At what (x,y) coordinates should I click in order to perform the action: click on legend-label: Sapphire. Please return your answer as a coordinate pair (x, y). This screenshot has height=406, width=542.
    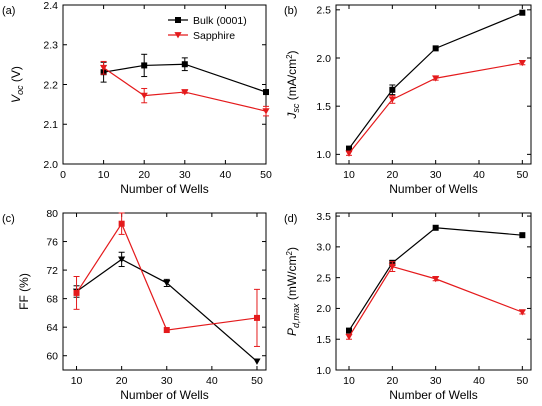
    Looking at the image, I should click on (214, 36).